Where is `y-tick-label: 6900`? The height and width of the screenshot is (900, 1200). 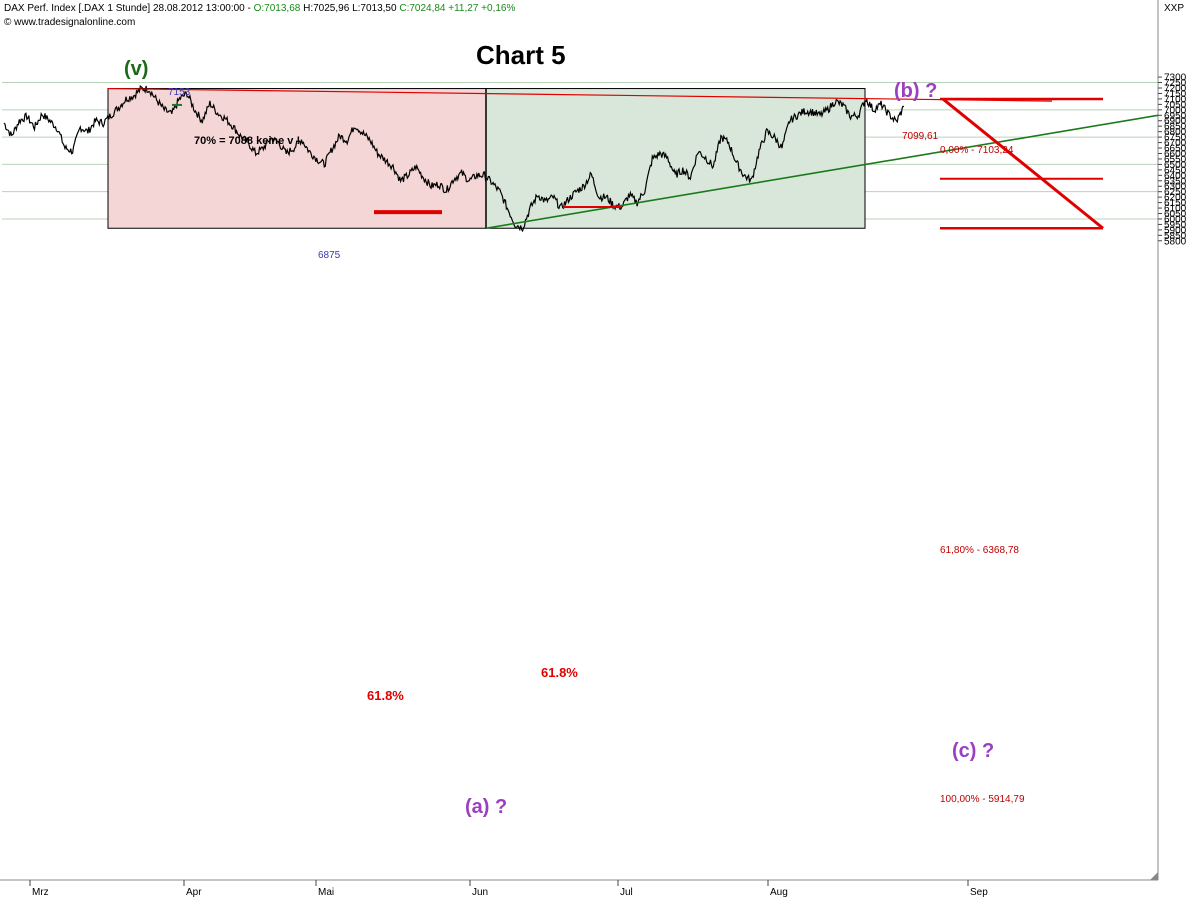
y-tick-label: 6900 is located at coordinates (1175, 121).